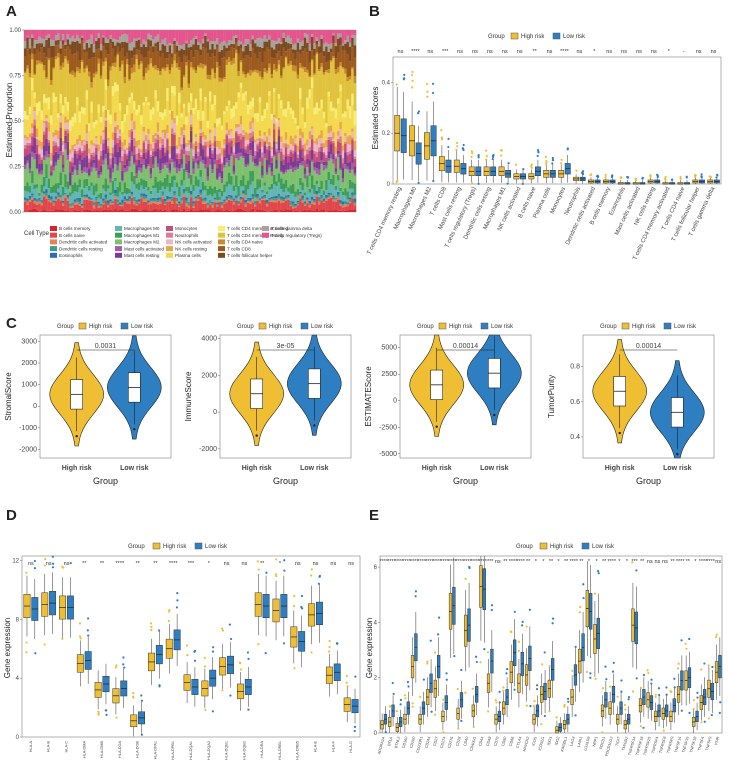 The width and height of the screenshot is (729, 767). Describe the element at coordinates (169, 228) in the screenshot. I see `legend-swatch` at that location.